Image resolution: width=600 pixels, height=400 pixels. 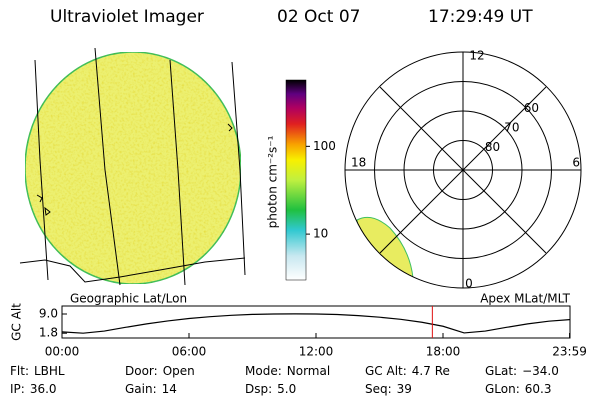 I want to click on colorbar, so click(x=296, y=180).